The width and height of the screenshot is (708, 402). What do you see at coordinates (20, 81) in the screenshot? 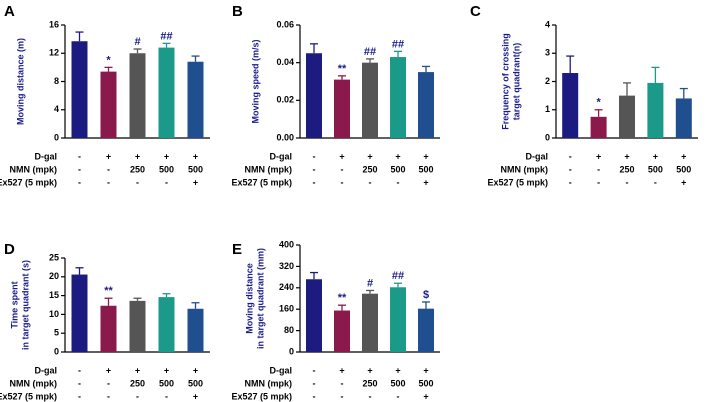
I see `y-axis-title: Moving distance (m)` at bounding box center [20, 81].